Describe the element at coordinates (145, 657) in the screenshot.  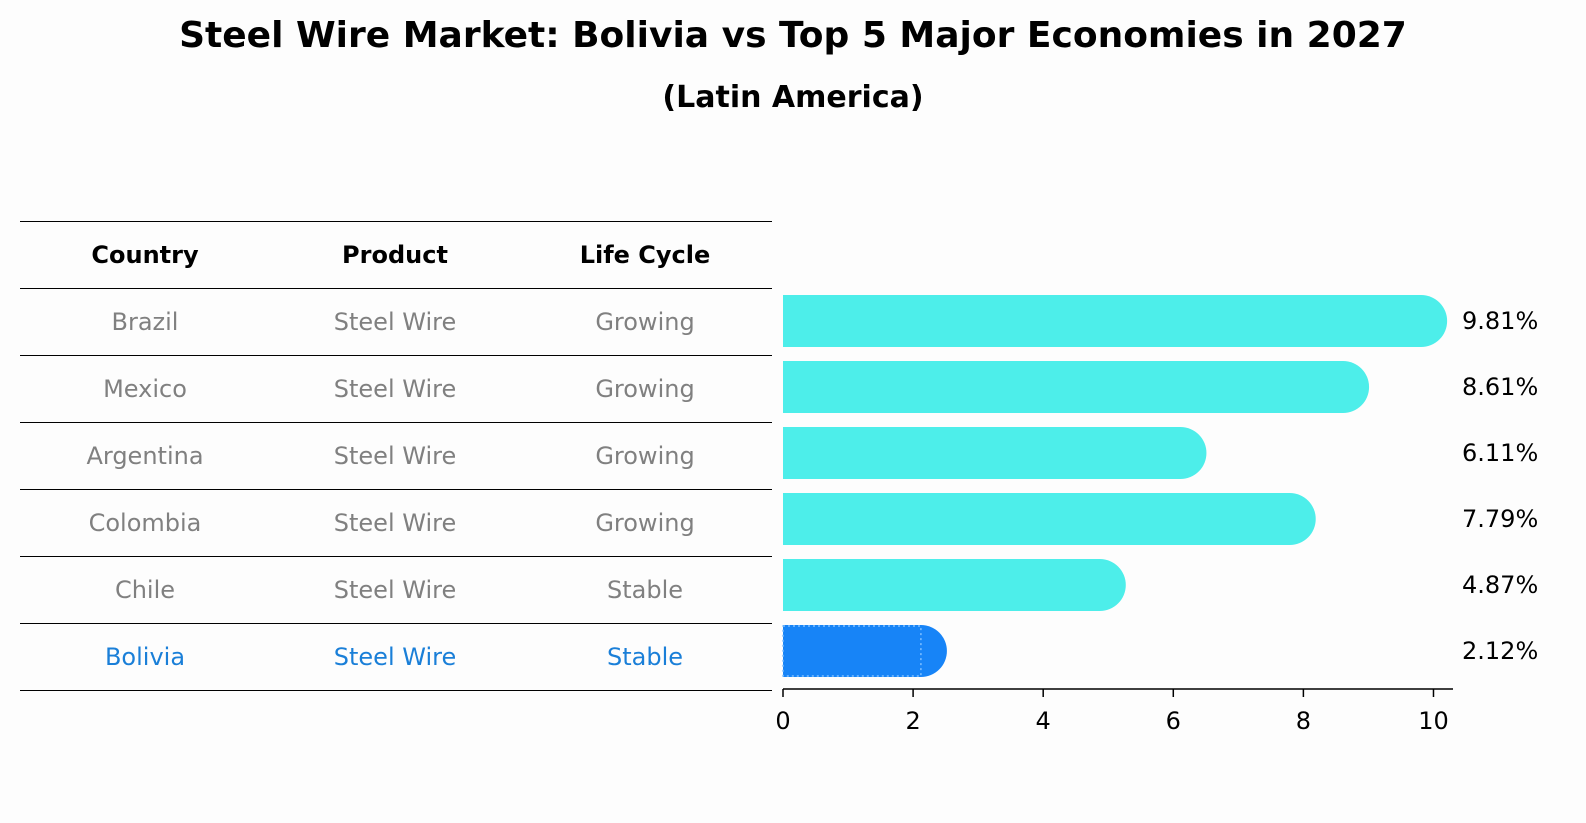
I see `country-cell: Bolivia` at that location.